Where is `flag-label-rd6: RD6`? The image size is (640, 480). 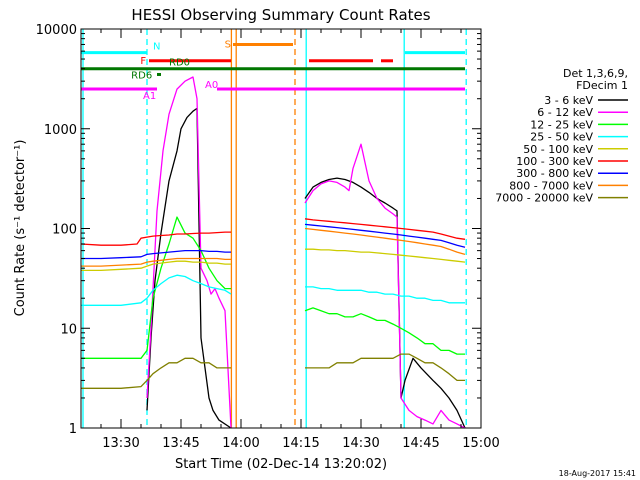
flag-label-rd6: RD6 is located at coordinates (141, 75).